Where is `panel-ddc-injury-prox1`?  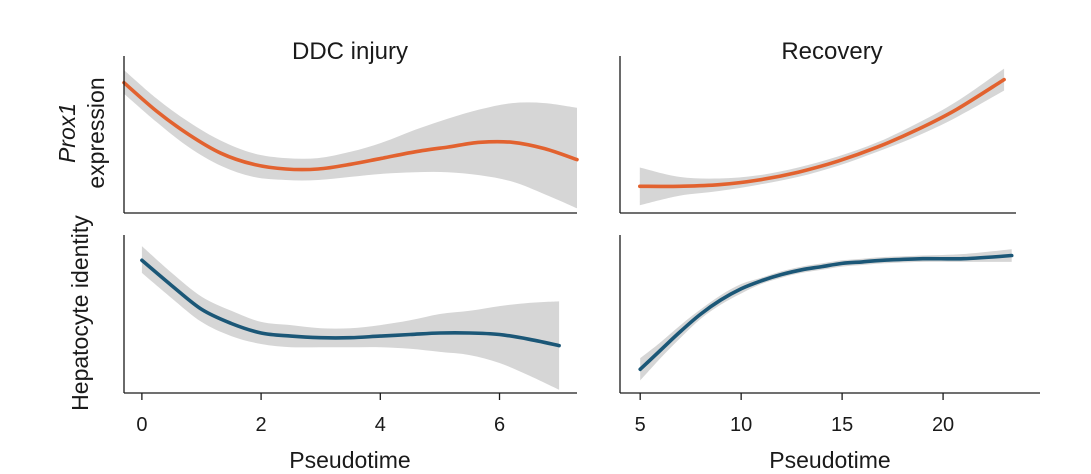 panel-ddc-injury-prox1 is located at coordinates (350, 135).